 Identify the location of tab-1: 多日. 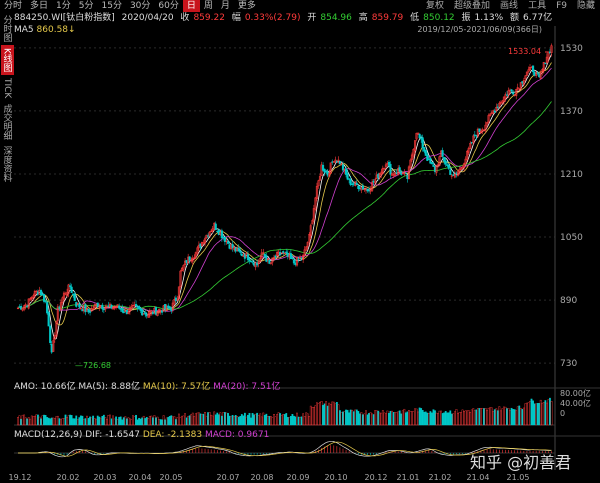
(39, 6).